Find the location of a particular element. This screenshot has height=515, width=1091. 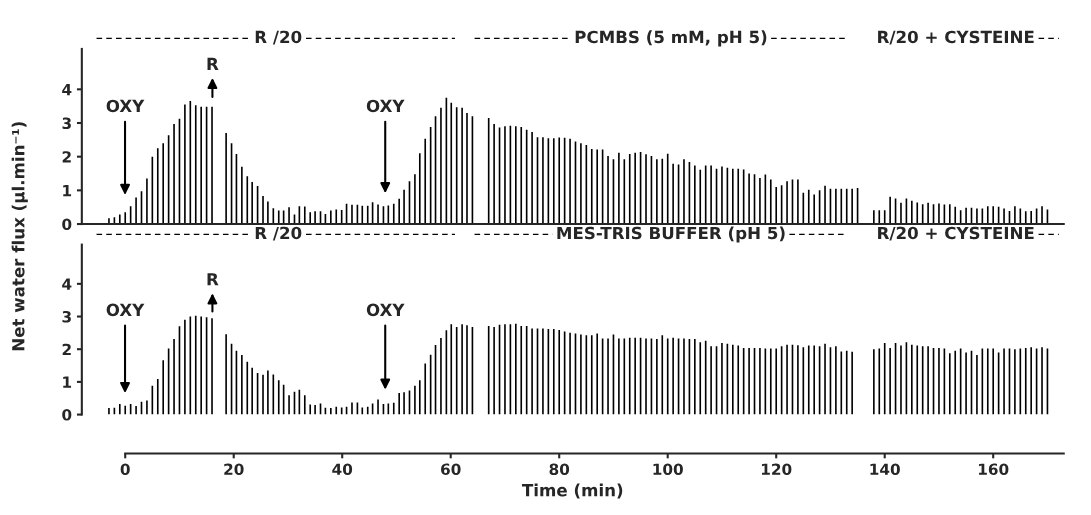

text: PCMBS (5 mM, pH 5) is located at coordinates (671, 38).